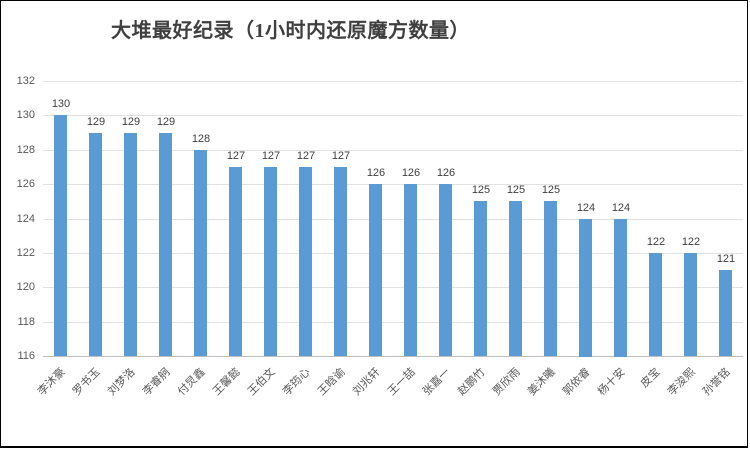 This screenshot has width=750, height=449. Describe the element at coordinates (25, 219) in the screenshot. I see `y-tick-label: 124` at that location.